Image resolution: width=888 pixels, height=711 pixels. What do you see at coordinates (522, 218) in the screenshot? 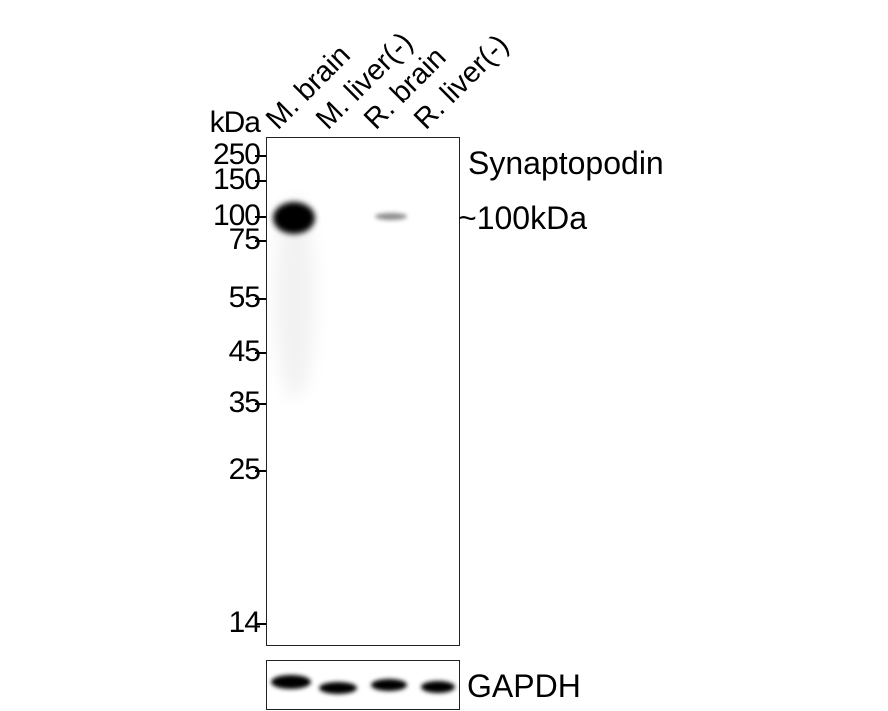
I see `target-size: ~100kDa` at bounding box center [522, 218].